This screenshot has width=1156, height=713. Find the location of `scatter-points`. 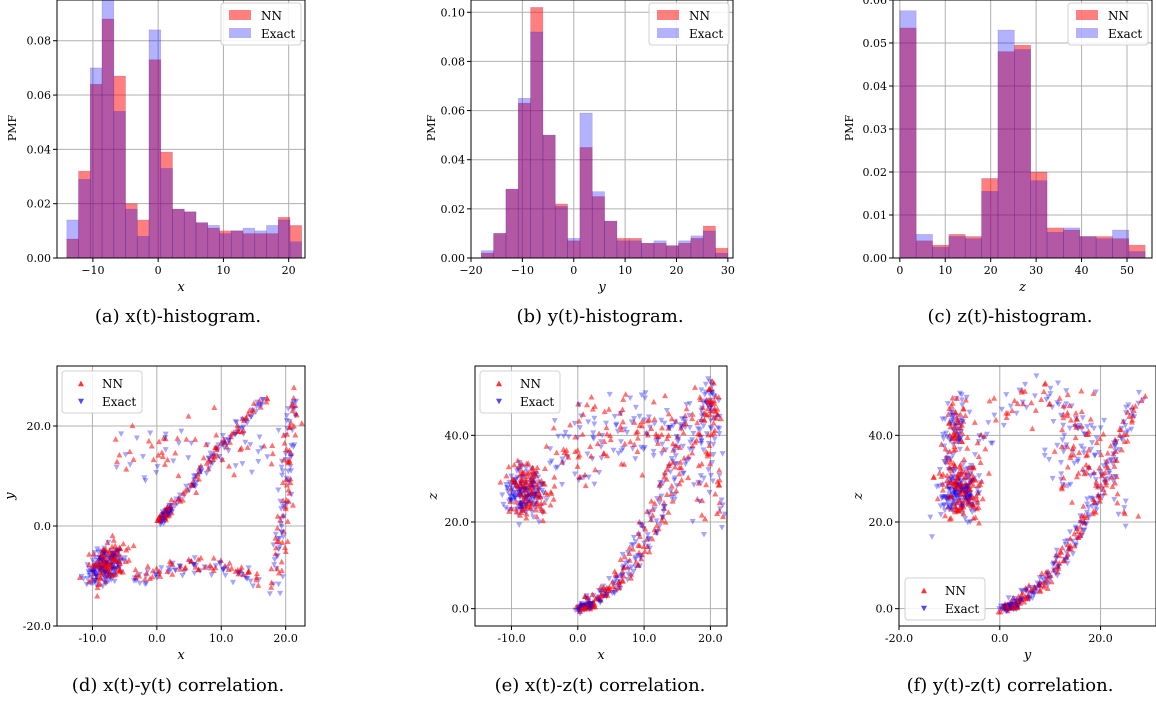

scatter-points is located at coordinates (190, 491).